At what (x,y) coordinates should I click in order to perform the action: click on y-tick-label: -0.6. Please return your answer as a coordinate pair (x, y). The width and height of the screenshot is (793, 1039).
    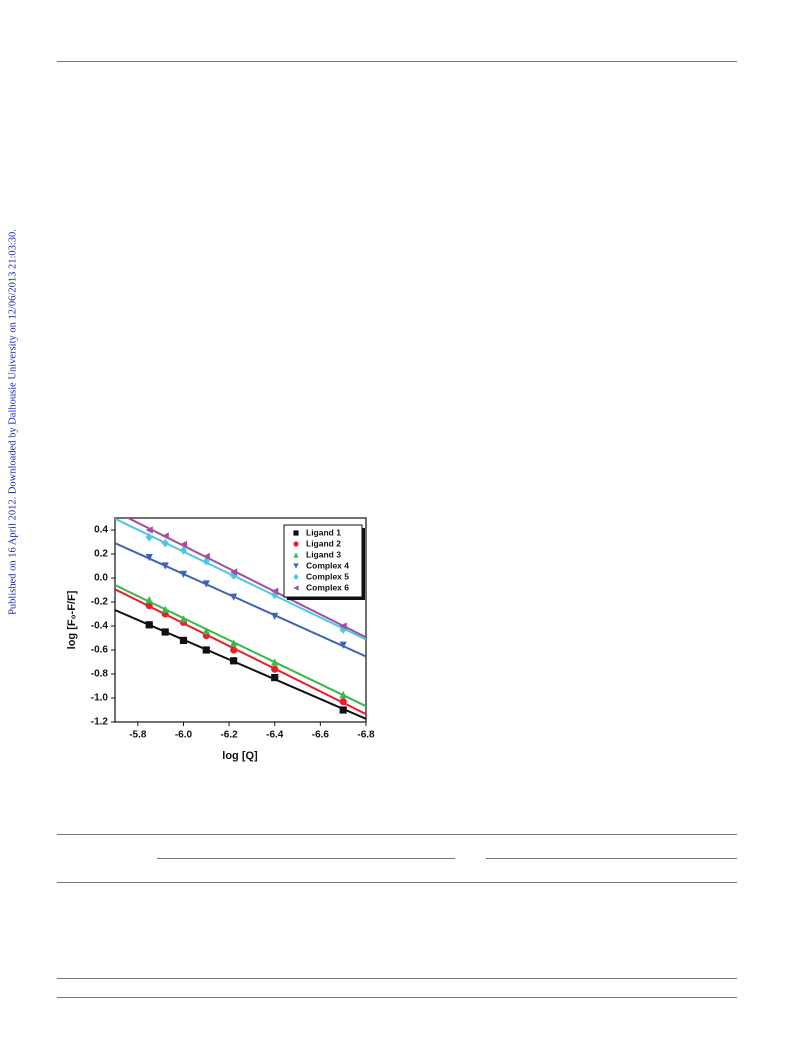
    Looking at the image, I should click on (100, 650).